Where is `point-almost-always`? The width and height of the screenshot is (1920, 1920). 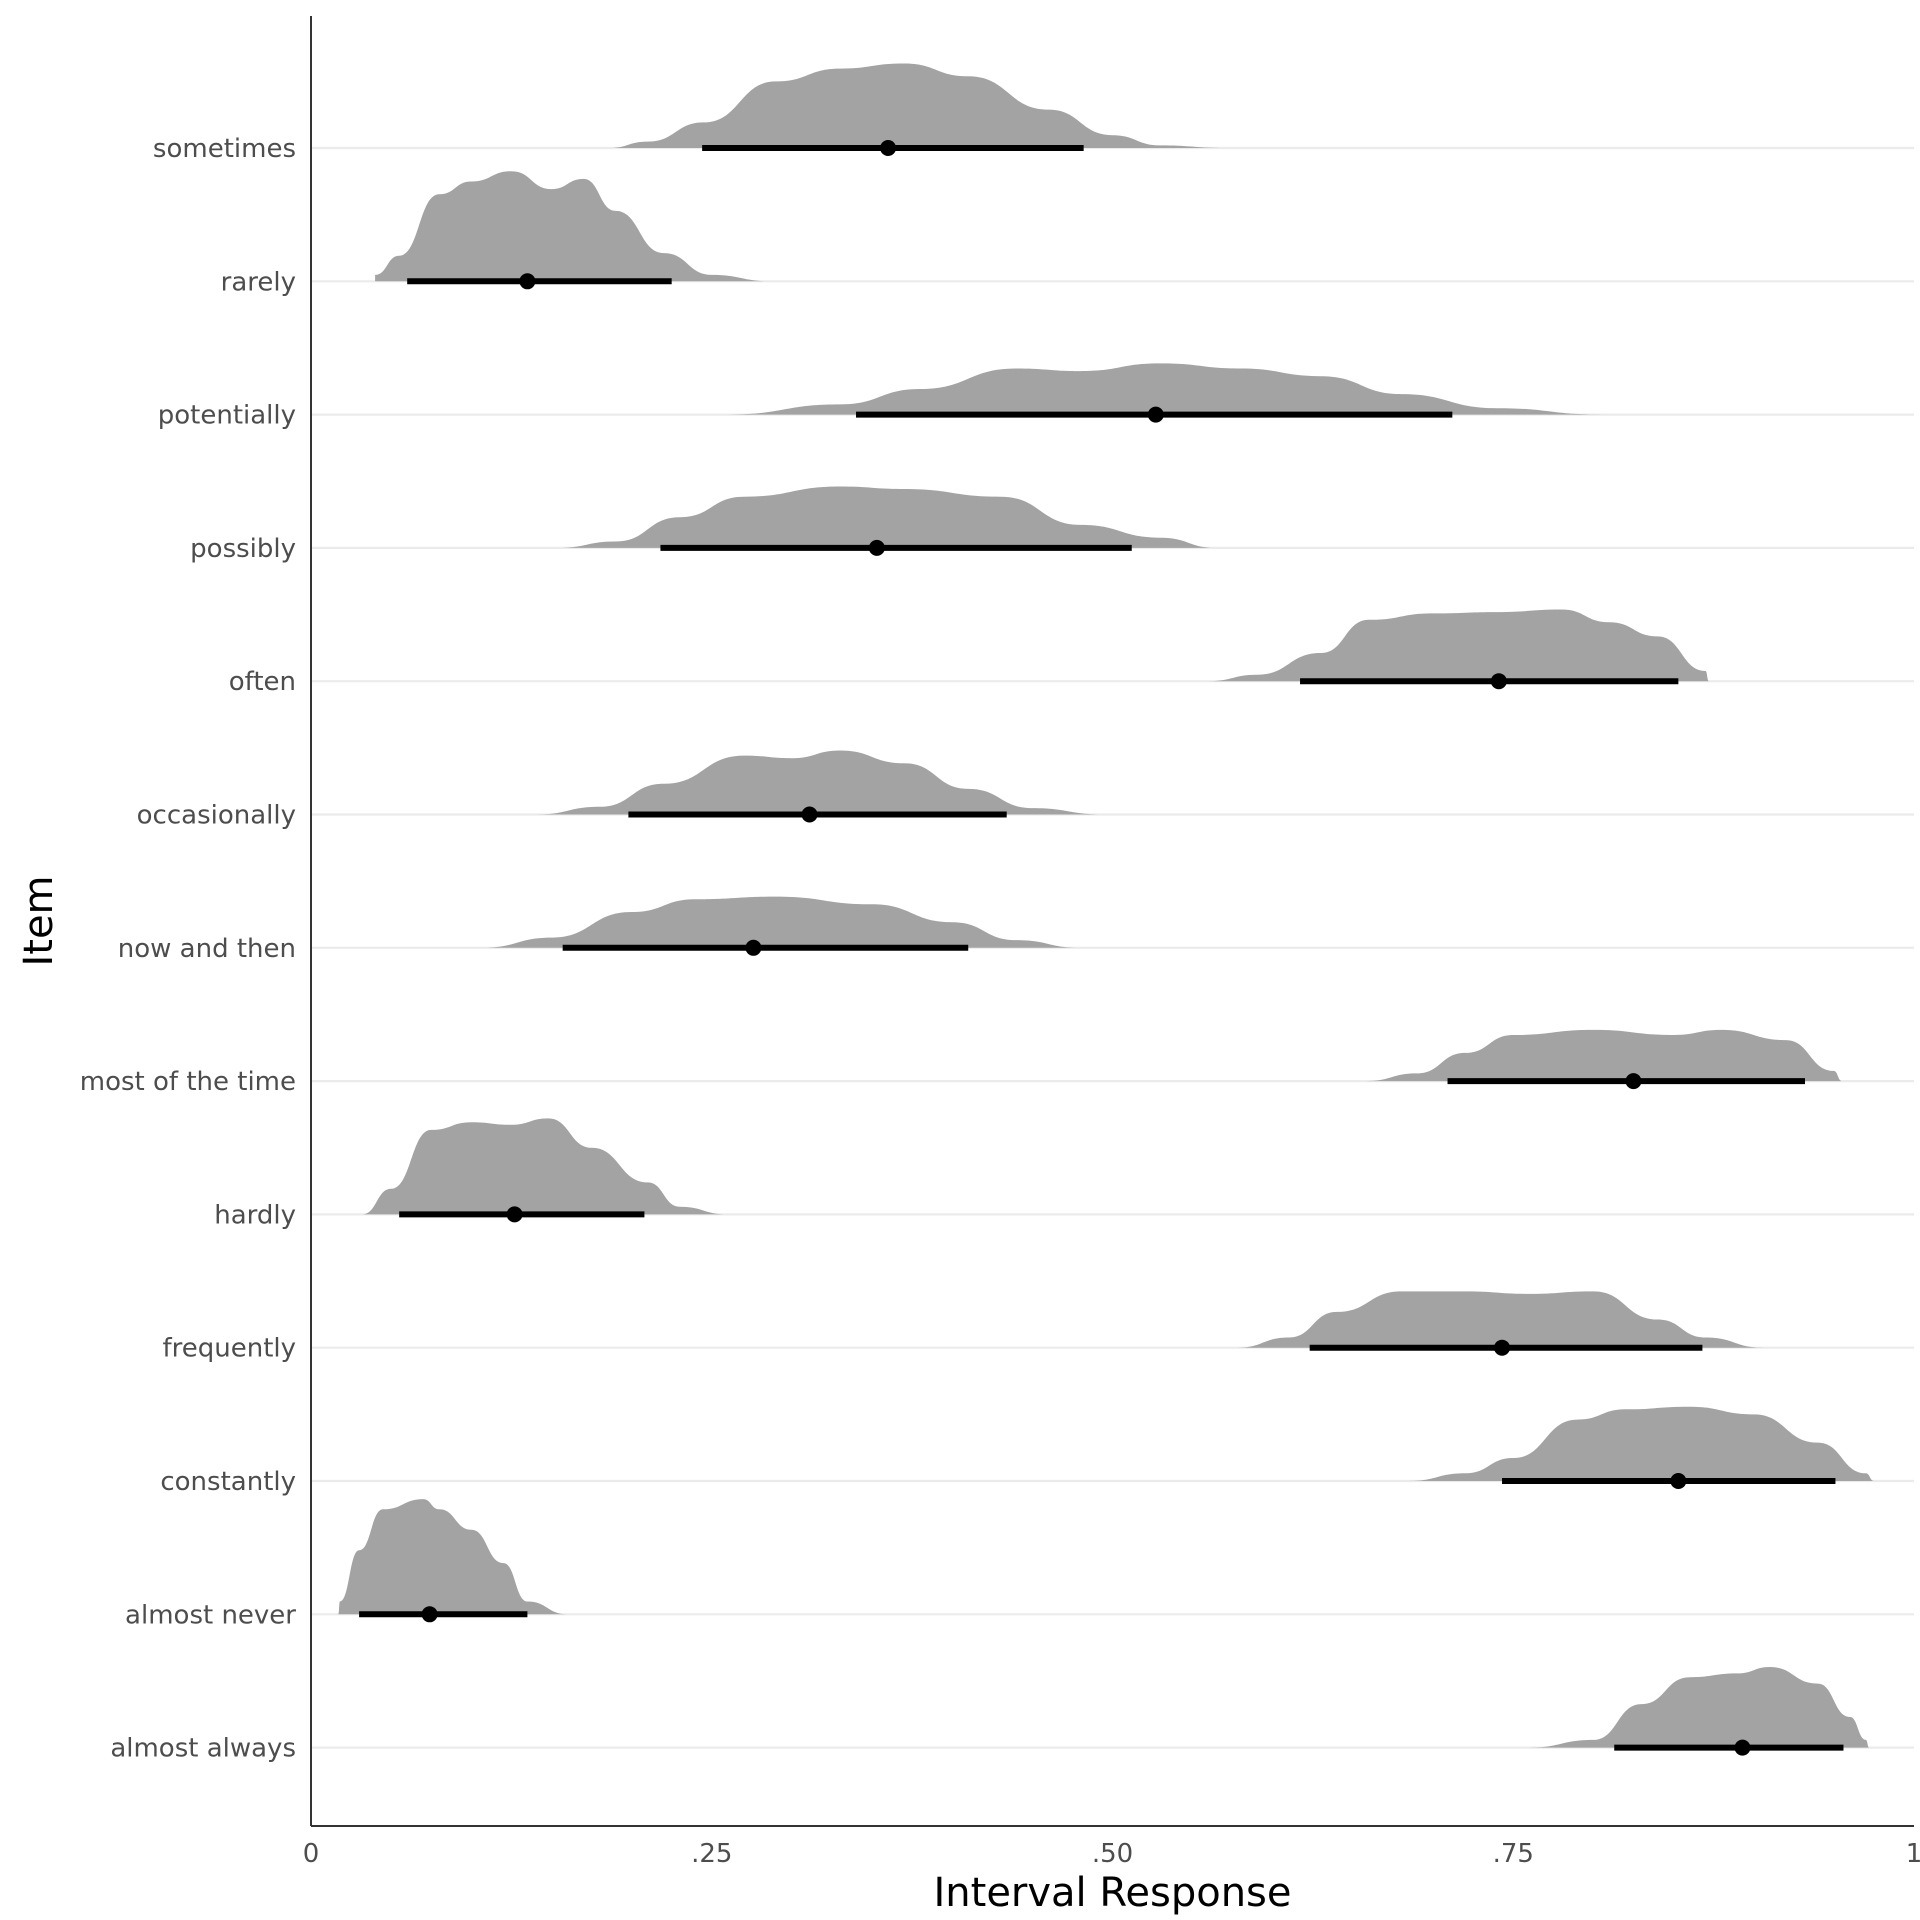 point-almost-always is located at coordinates (1742, 1747).